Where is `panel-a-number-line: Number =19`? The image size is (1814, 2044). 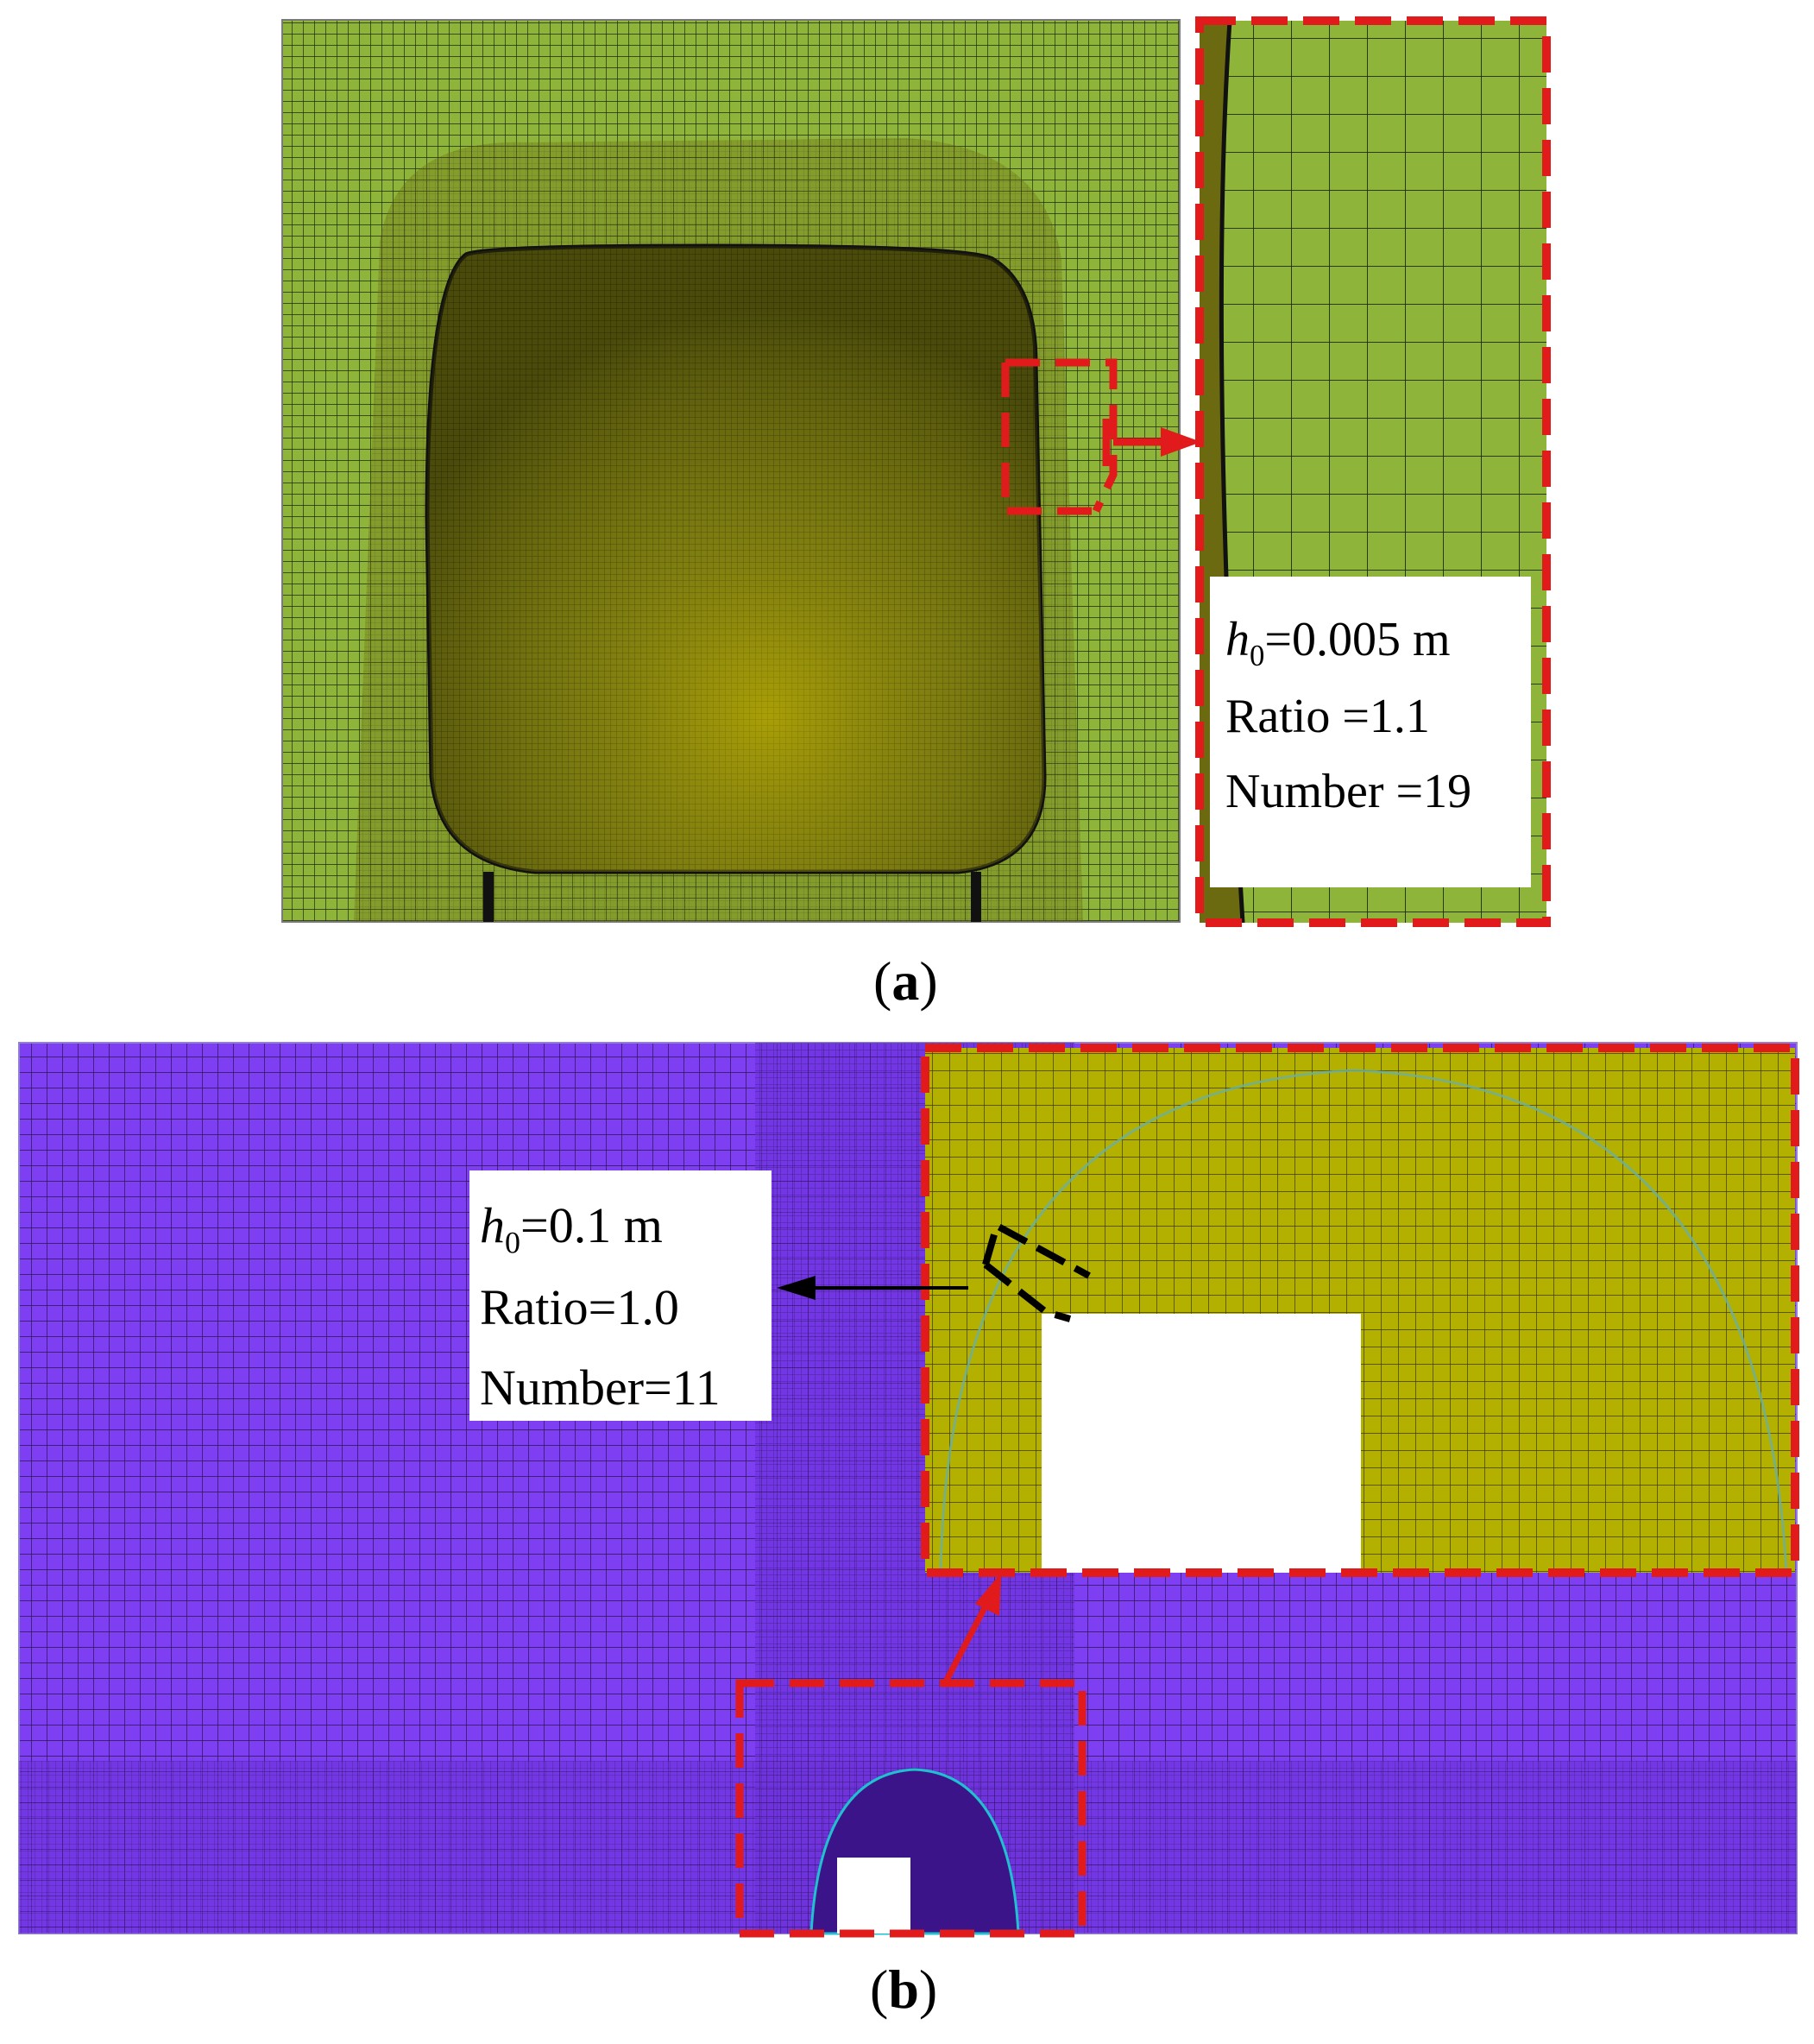
panel-a-number-line: Number =19 is located at coordinates (1349, 791).